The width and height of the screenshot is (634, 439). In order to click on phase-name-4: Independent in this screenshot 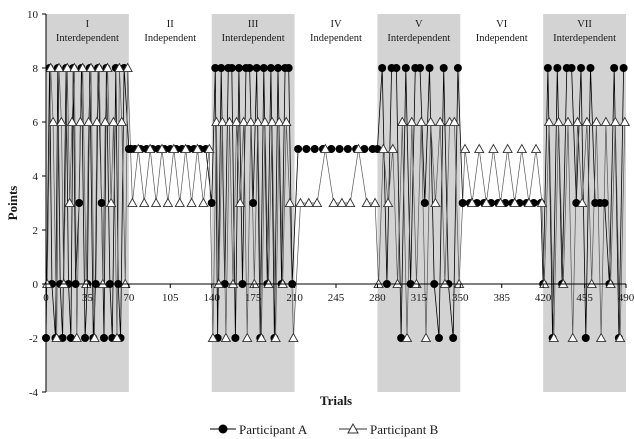, I will do `click(336, 38)`.